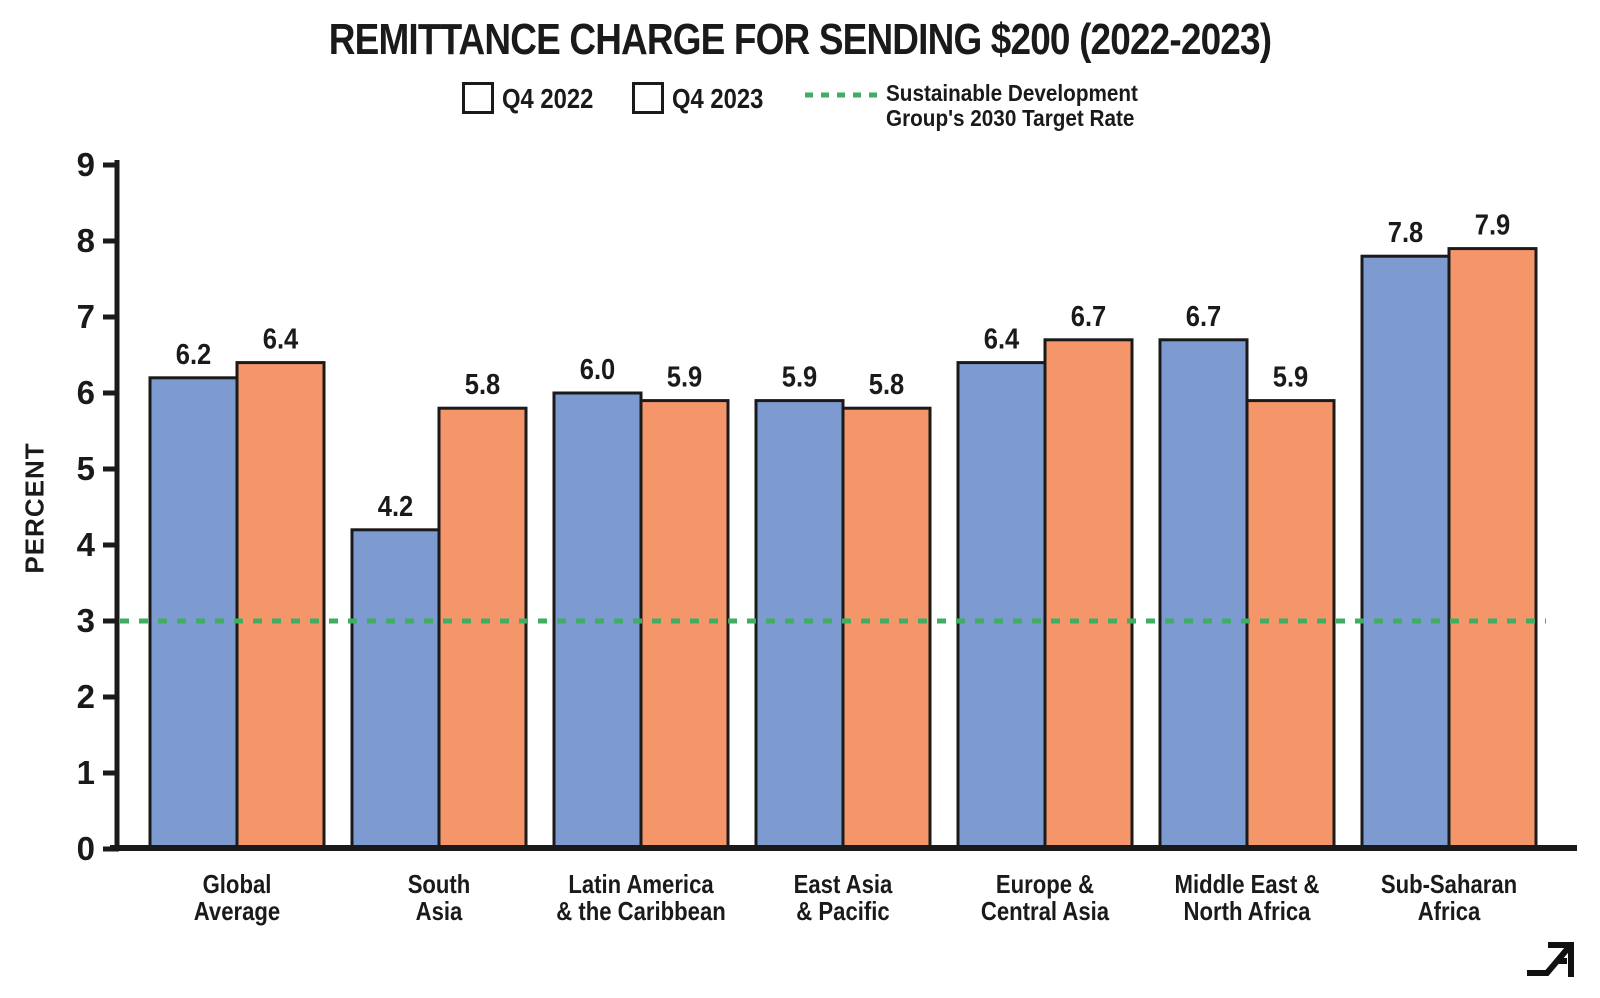 The image size is (1600, 998). Describe the element at coordinates (86, 316) in the screenshot. I see `y-tick-label: 7` at that location.